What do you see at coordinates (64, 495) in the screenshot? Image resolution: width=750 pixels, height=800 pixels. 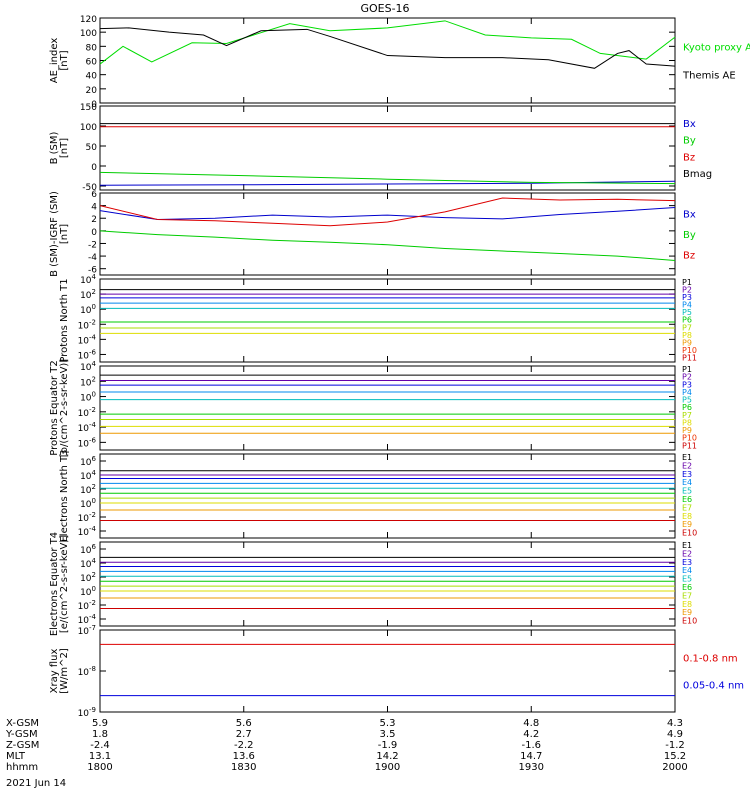 I see `y-axis-label: Electrons North T3` at bounding box center [64, 495].